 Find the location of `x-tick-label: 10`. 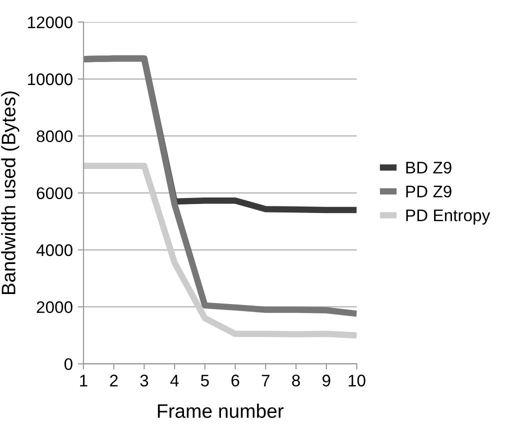

x-tick-label: 10 is located at coordinates (357, 380).